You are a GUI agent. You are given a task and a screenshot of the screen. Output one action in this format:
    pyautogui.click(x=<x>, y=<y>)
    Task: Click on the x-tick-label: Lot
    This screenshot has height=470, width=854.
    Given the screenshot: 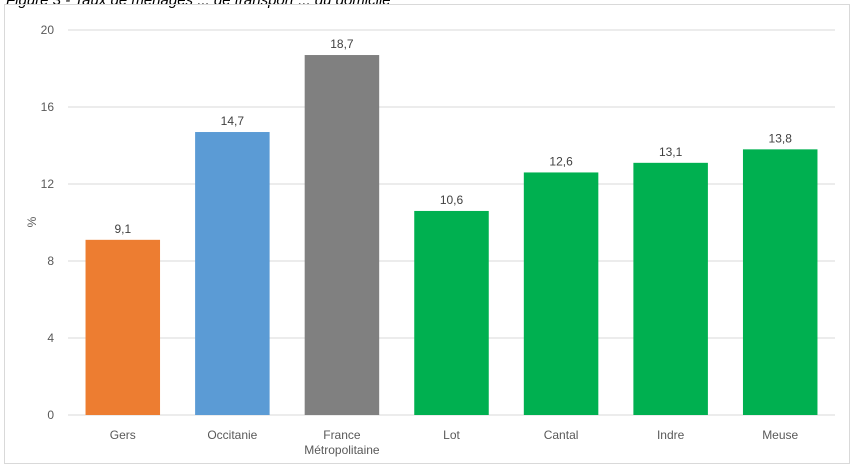 What is the action you would take?
    pyautogui.click(x=451, y=435)
    